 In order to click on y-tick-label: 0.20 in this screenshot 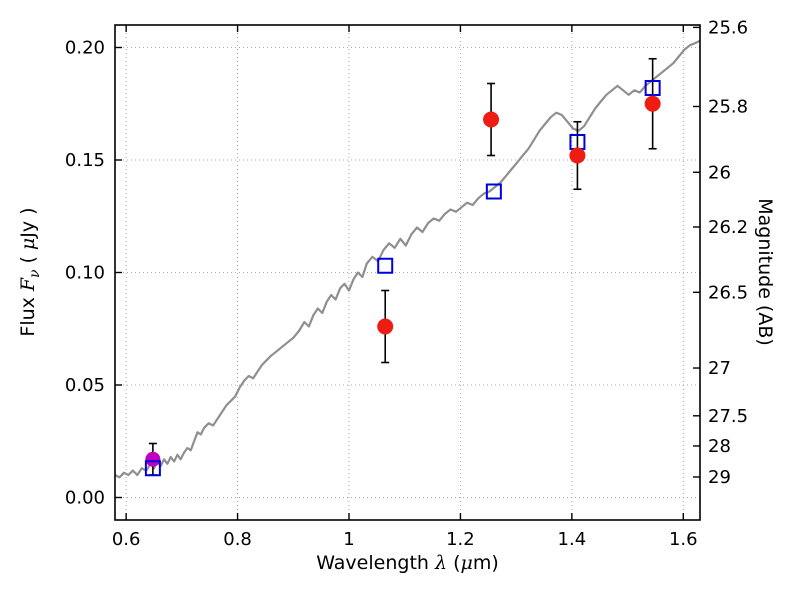, I will do `click(85, 48)`.